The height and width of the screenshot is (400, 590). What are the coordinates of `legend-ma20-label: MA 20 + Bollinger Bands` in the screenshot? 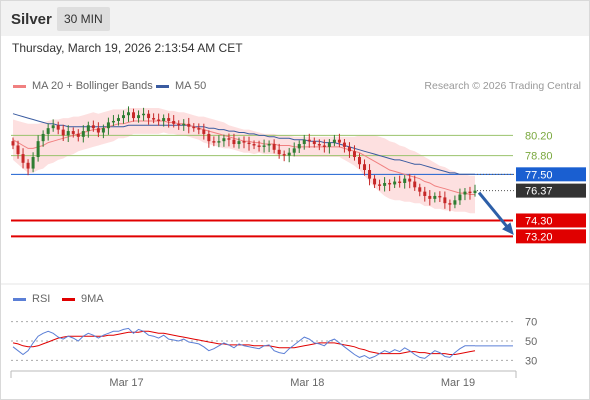 It's located at (92, 86).